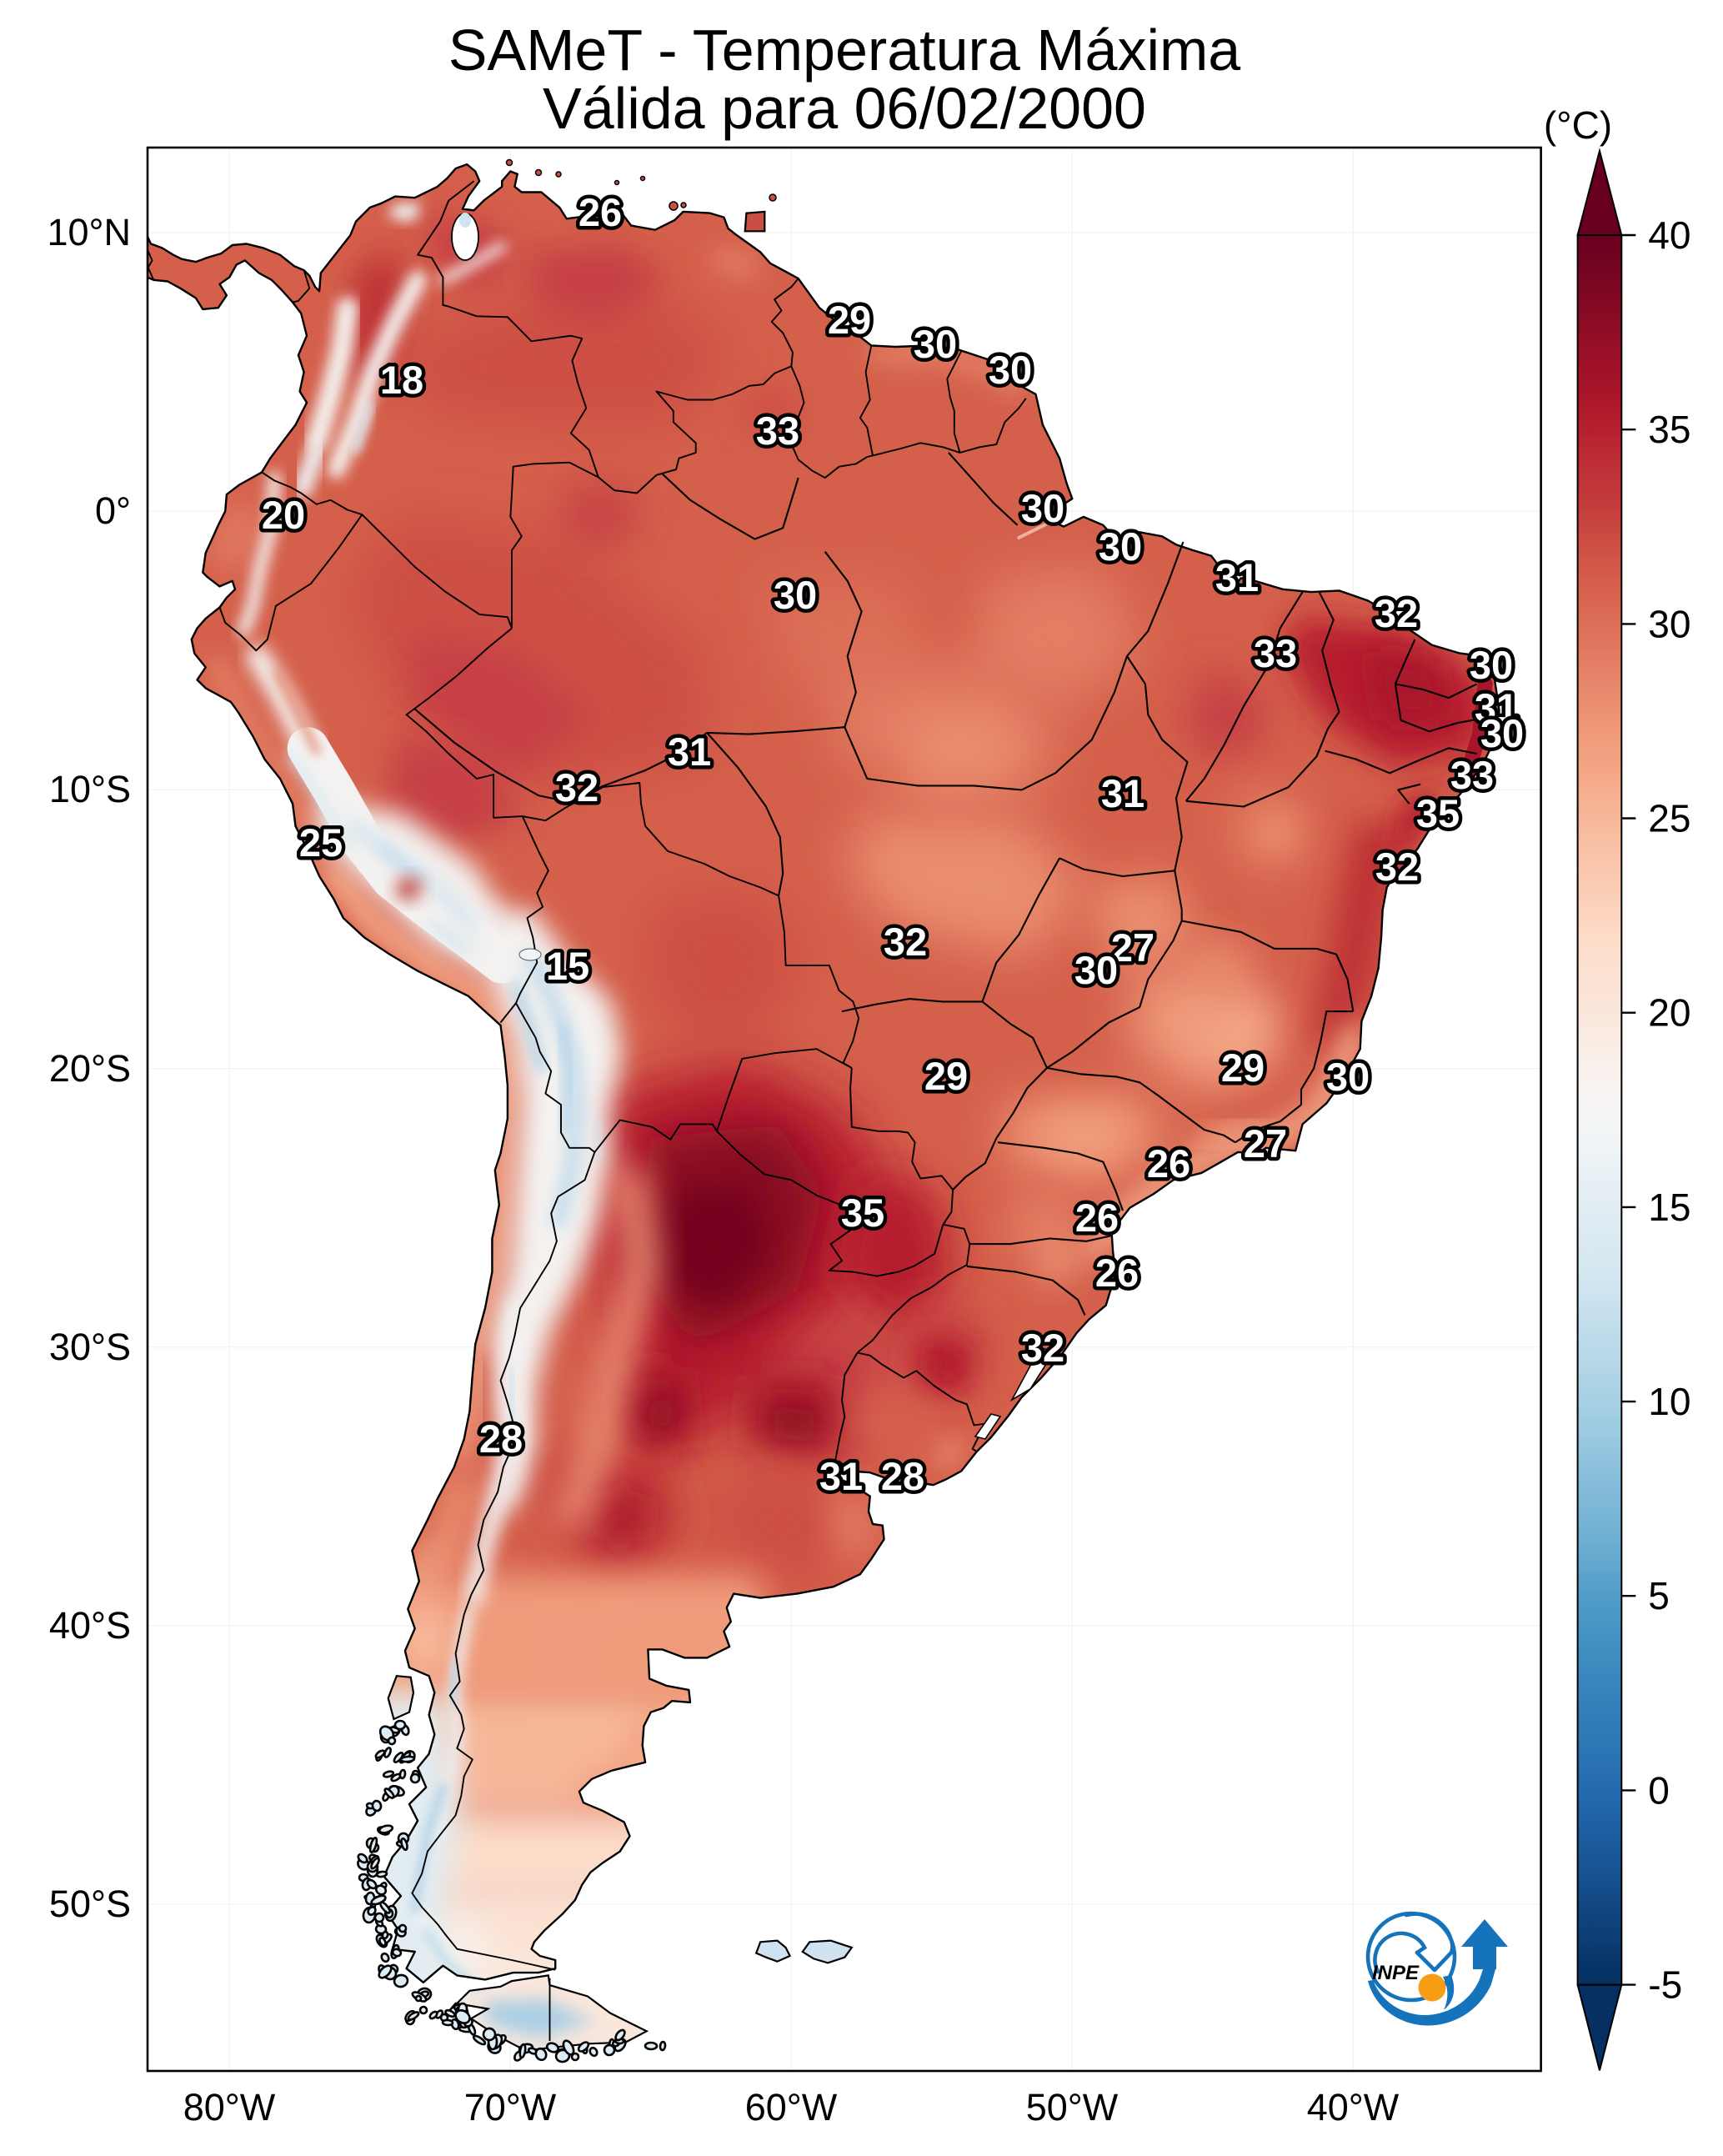 The image size is (1723, 2156). I want to click on svg-text: 50°W, so click(1072, 2107).